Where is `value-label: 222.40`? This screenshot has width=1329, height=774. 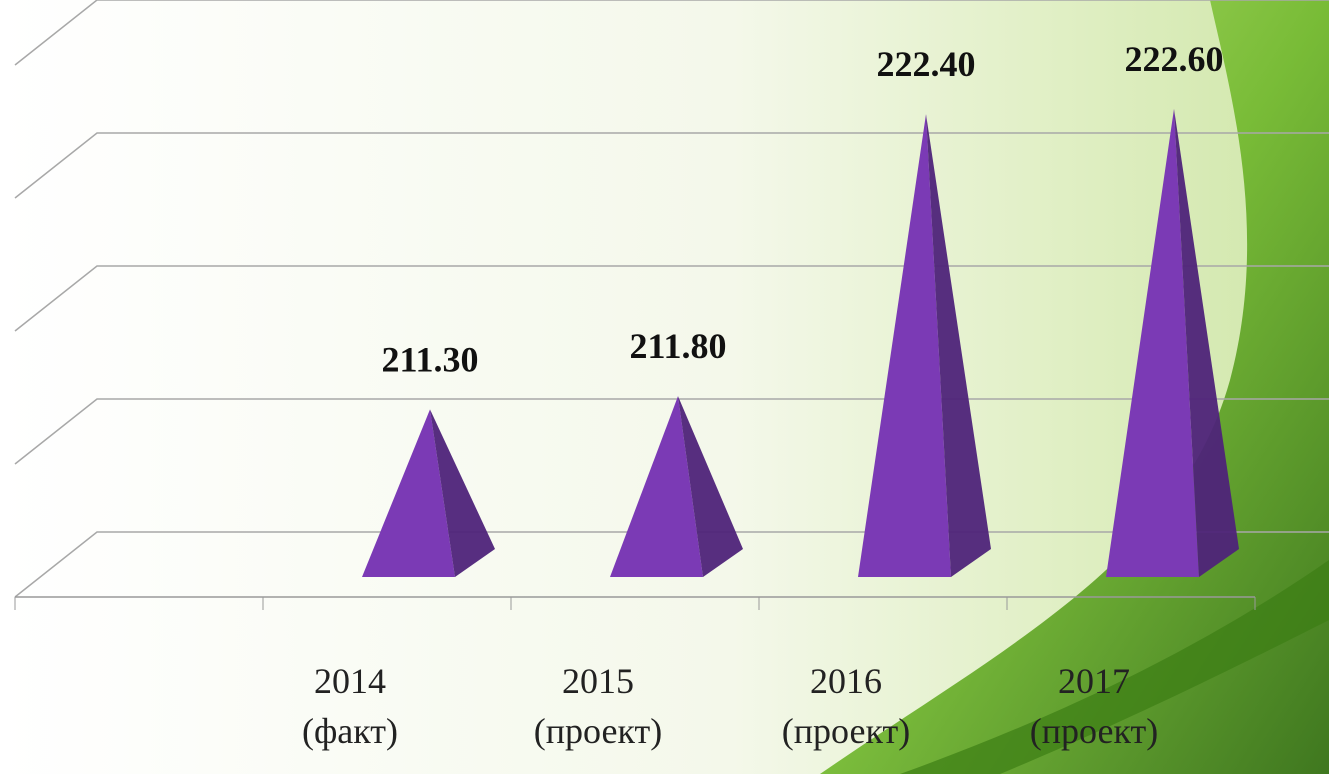
value-label: 222.40 is located at coordinates (926, 64).